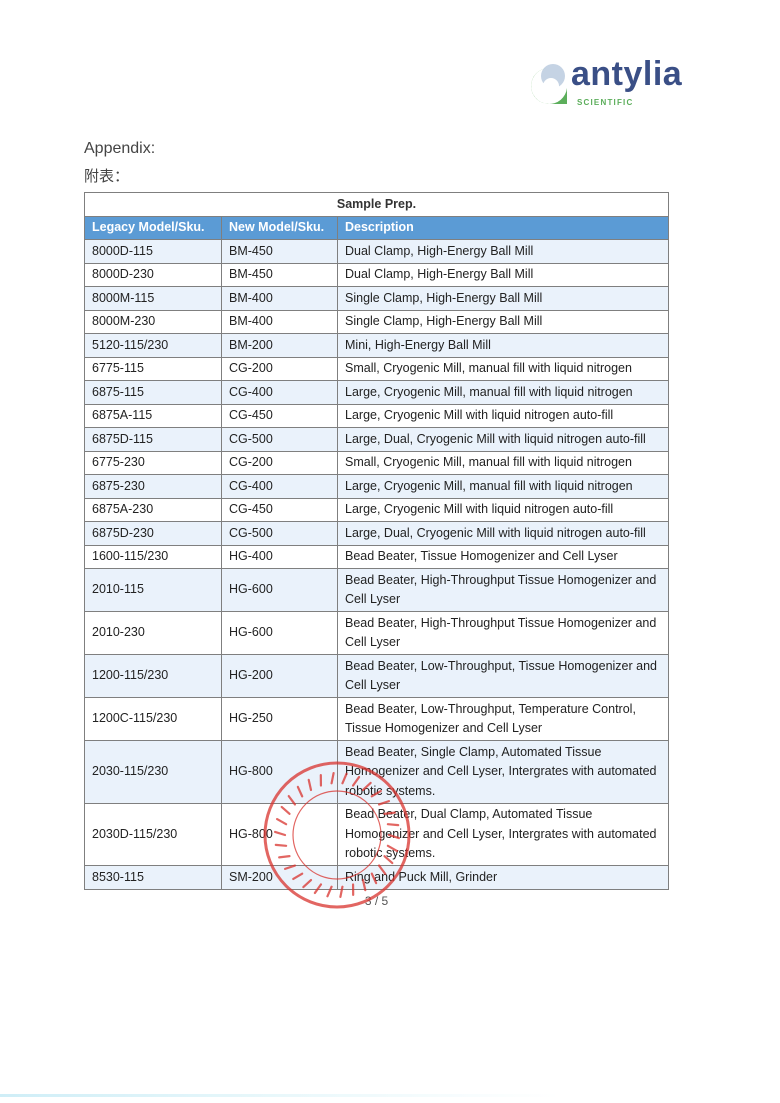  What do you see at coordinates (376, 204) in the screenshot?
I see `table-title: Sample Prep.` at bounding box center [376, 204].